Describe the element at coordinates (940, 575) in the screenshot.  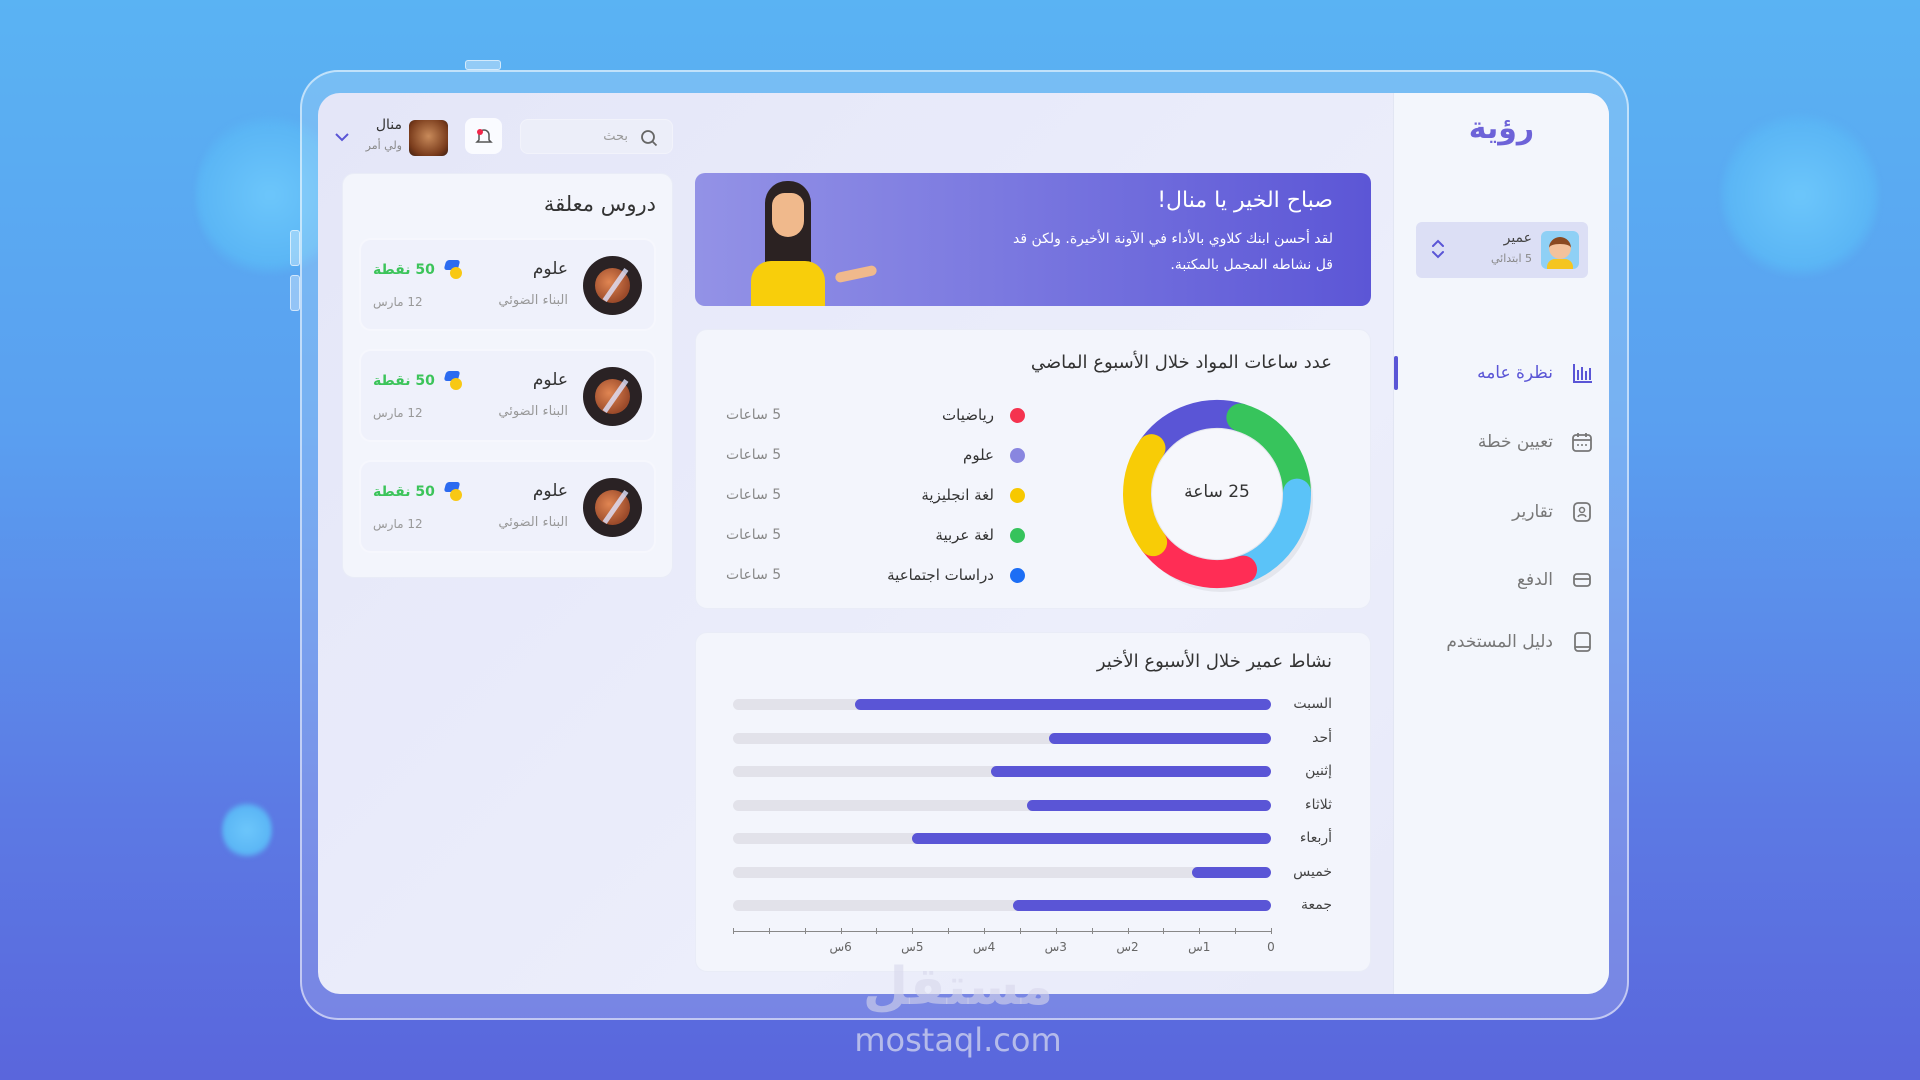
I see `legend-label: دراسات اجتماعية` at that location.